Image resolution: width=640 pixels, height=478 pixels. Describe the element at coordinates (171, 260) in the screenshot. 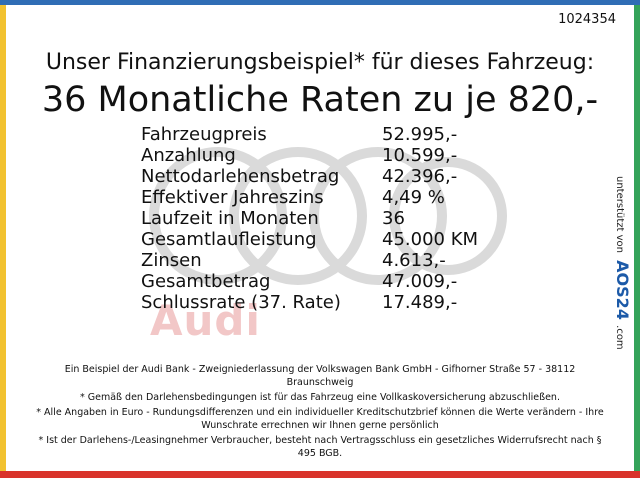

I see `detail-label: Zinsen` at that location.